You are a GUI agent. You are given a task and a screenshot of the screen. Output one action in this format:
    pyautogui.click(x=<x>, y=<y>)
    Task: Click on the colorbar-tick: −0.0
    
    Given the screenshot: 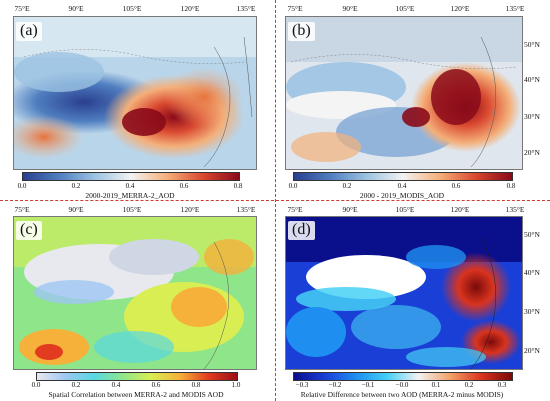 What is the action you would take?
    pyautogui.click(x=402, y=385)
    